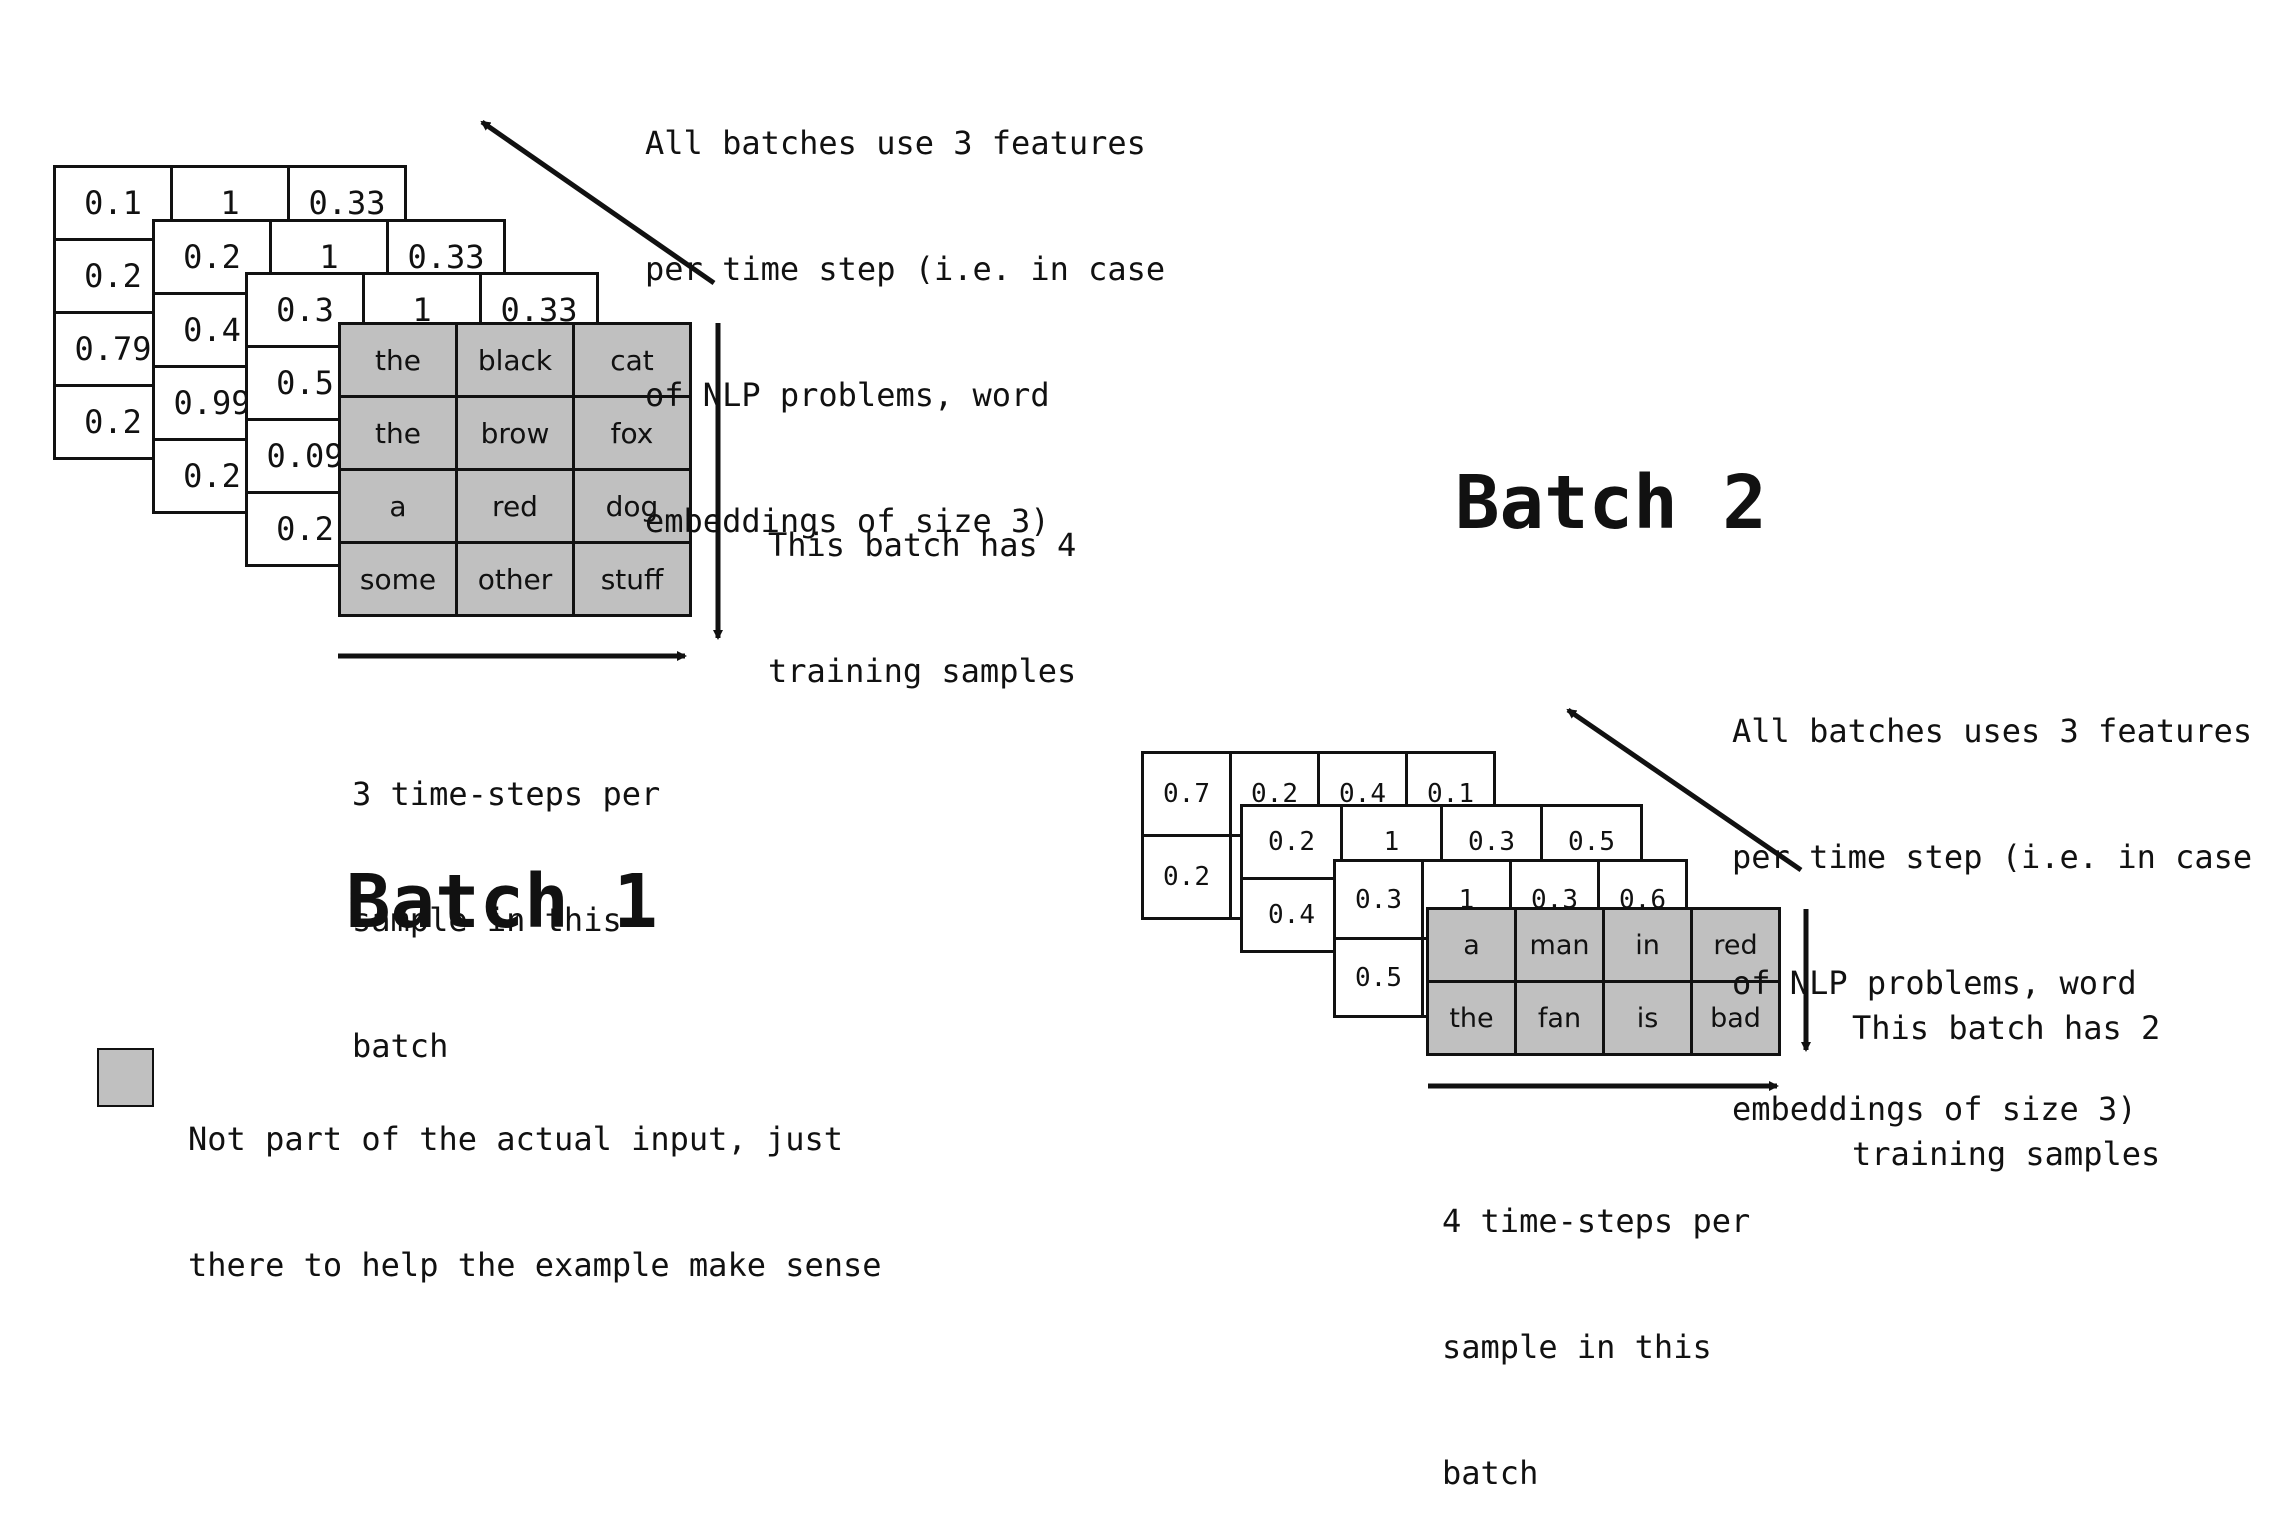 This screenshot has height=1536, width=2274. I want to click on batch2-feature-layer-1-cell-r1-c1: 0.7, so click(1188, 795).